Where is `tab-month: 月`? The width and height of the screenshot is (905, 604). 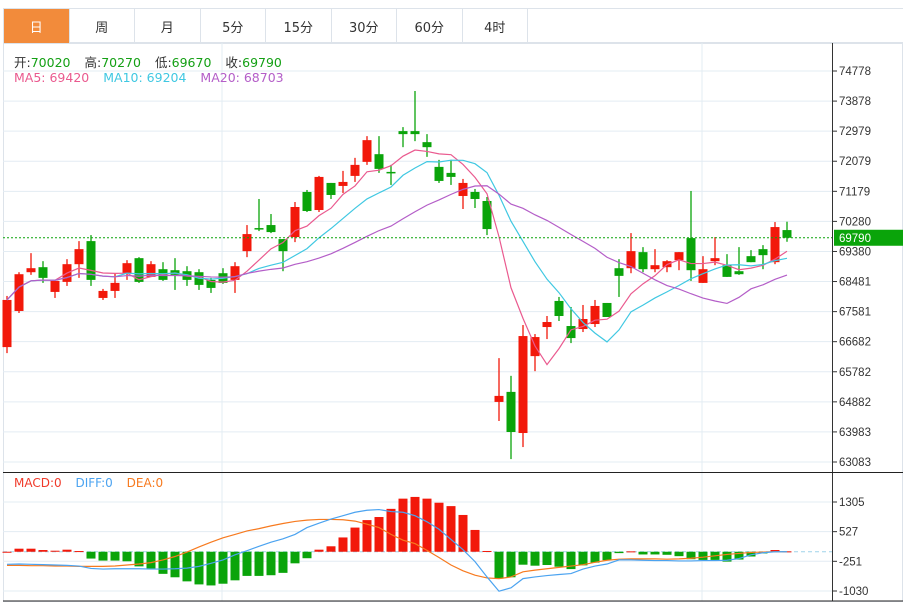
tab-month: 月 is located at coordinates (168, 26).